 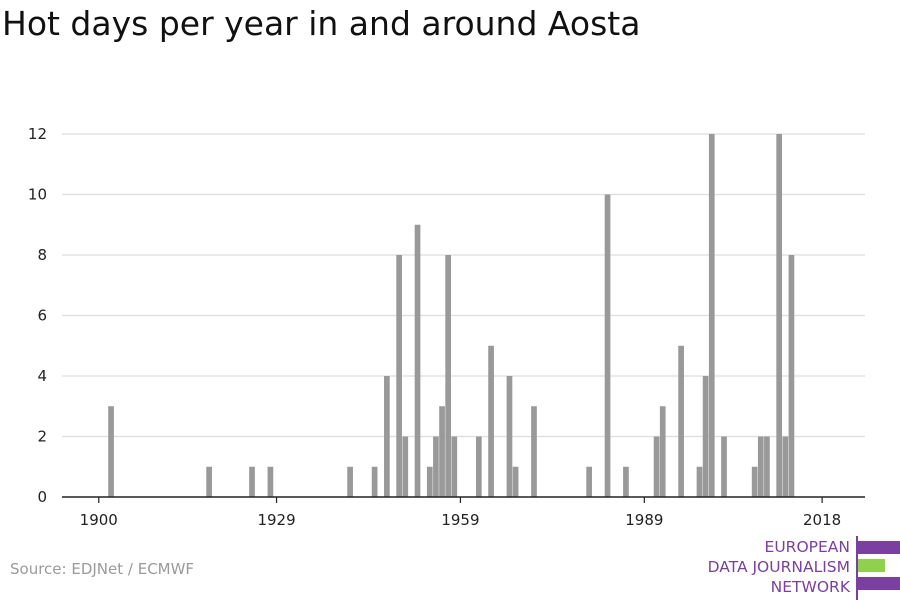 What do you see at coordinates (807, 547) in the screenshot?
I see `logo-line-1: EUROPEAN` at bounding box center [807, 547].